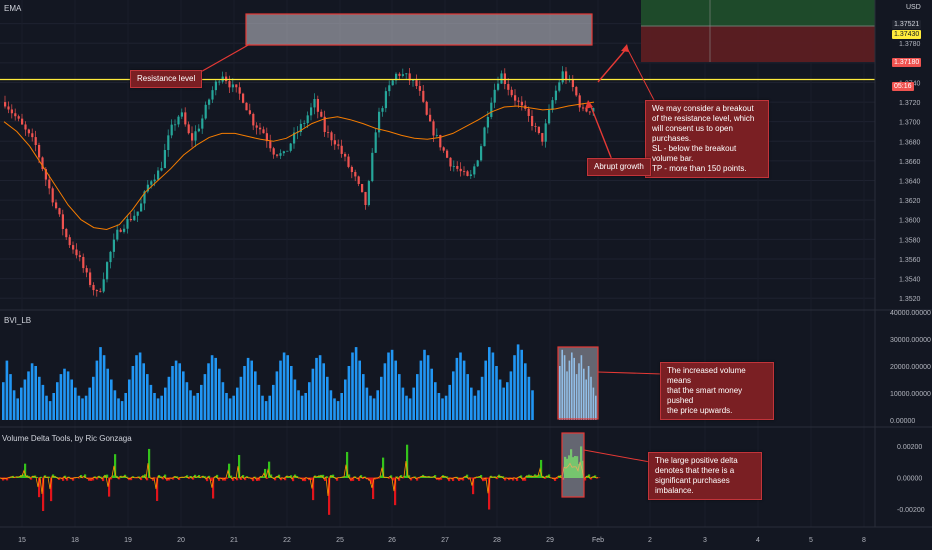 Image resolution: width=932 pixels, height=550 pixels. I want to click on y-tick-label: 1.3680, so click(910, 142).